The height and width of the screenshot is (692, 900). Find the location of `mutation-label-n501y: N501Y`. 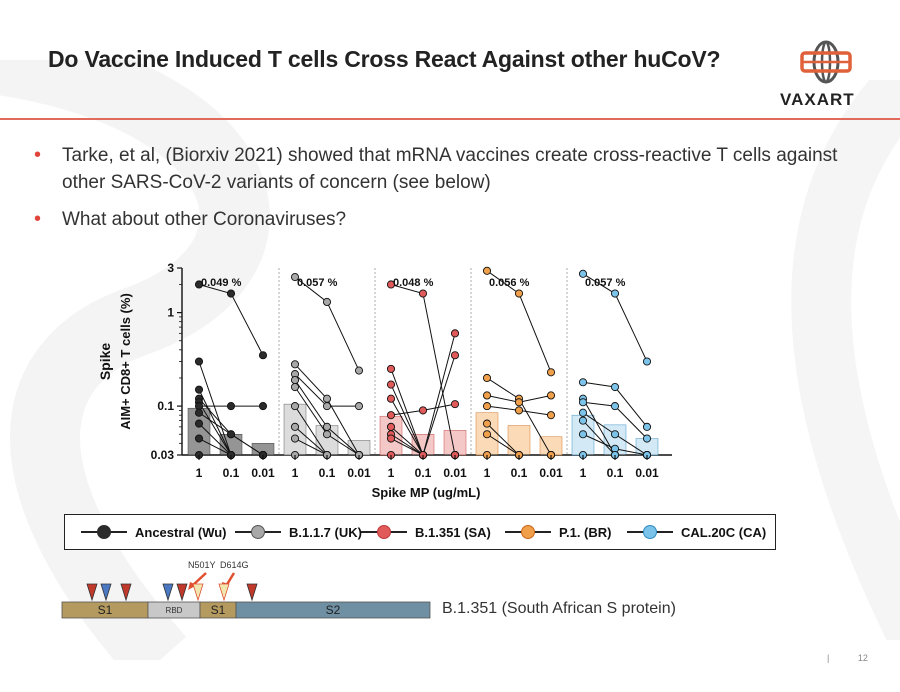

mutation-label-n501y: N501Y is located at coordinates (202, 565).